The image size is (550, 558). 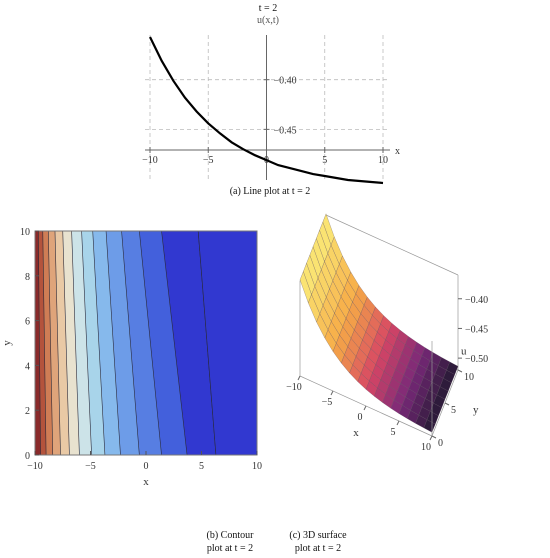 I want to click on contour-x-axis-label: x, so click(x=146, y=482).